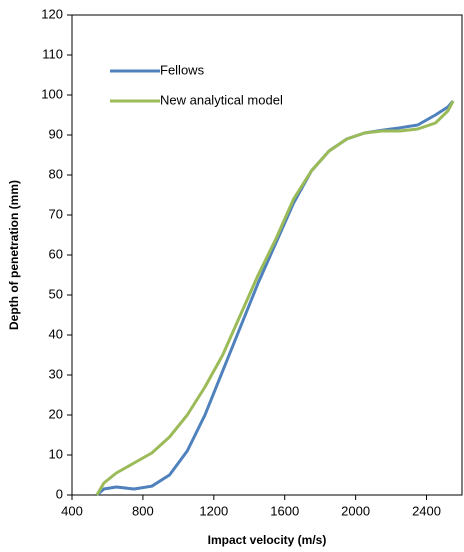 This screenshot has width=464, height=552. I want to click on y-tick-label: 0, so click(59, 493).